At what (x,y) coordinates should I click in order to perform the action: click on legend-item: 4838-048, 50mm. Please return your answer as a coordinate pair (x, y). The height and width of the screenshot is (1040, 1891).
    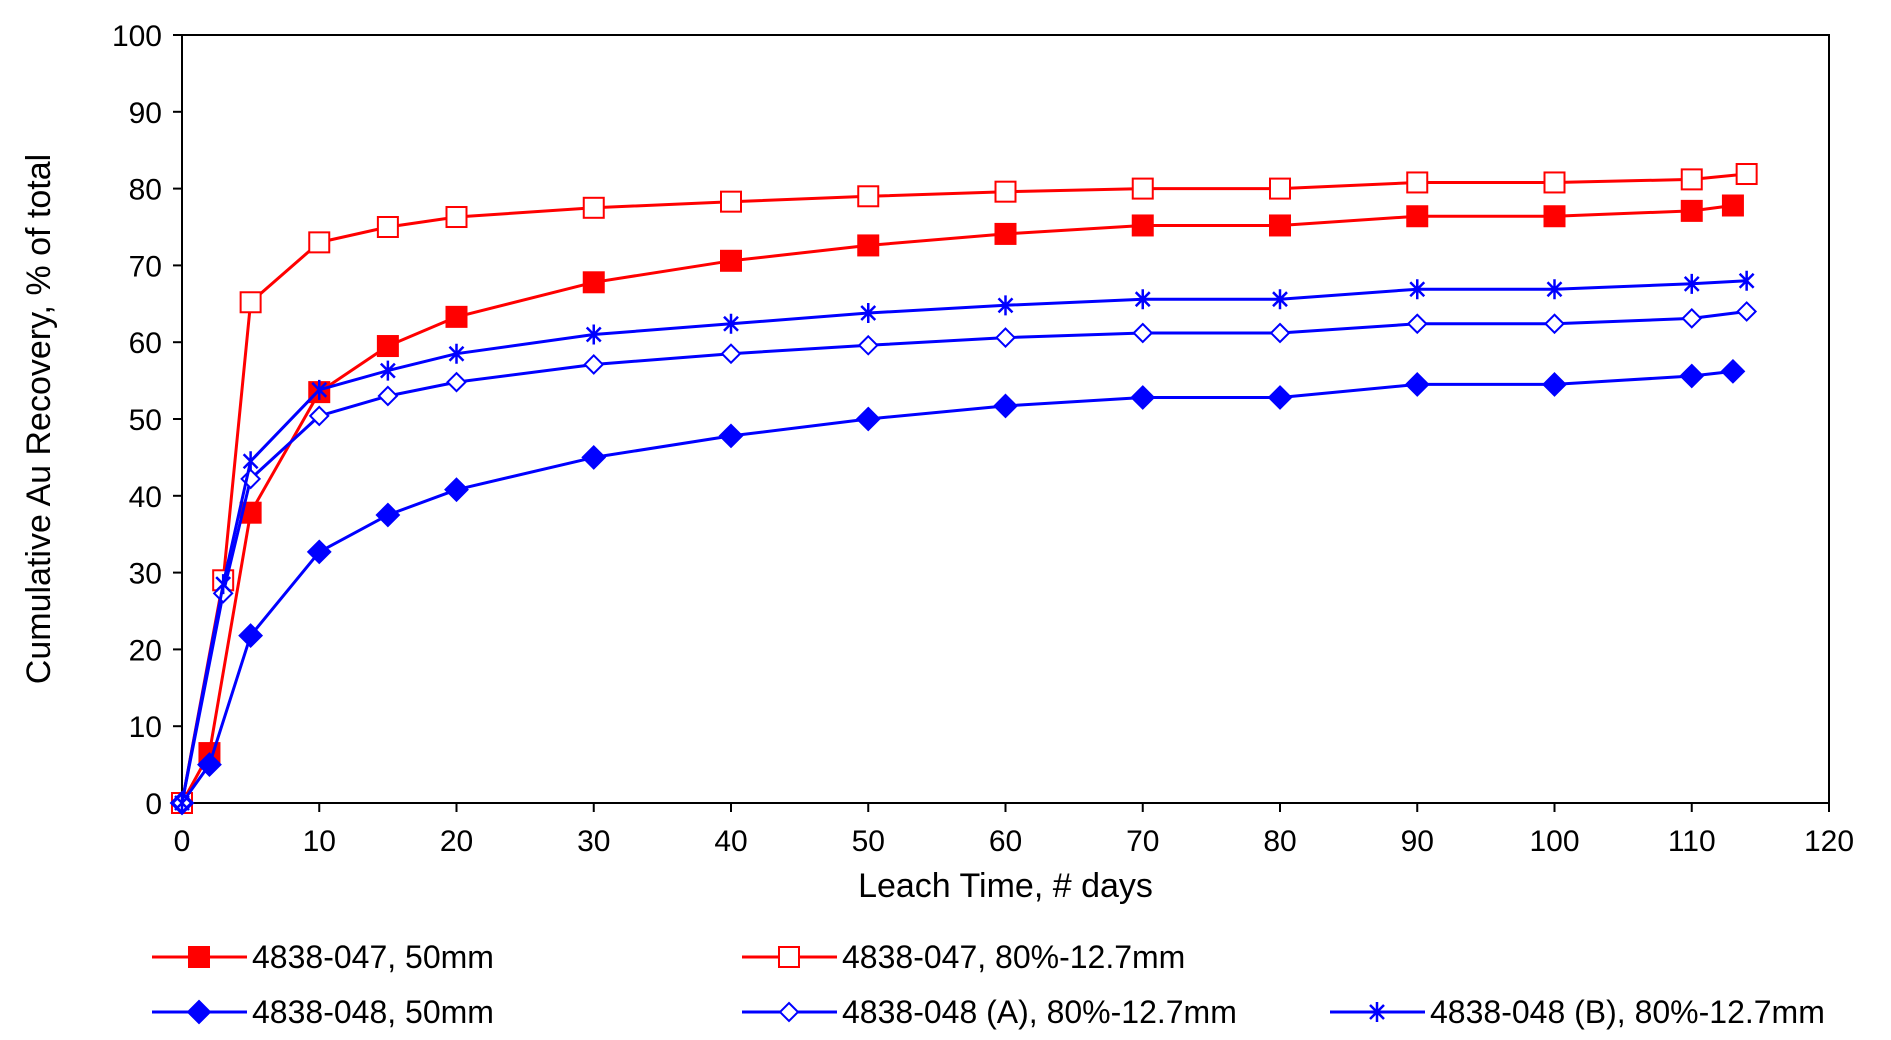
    Looking at the image, I should click on (323, 1012).